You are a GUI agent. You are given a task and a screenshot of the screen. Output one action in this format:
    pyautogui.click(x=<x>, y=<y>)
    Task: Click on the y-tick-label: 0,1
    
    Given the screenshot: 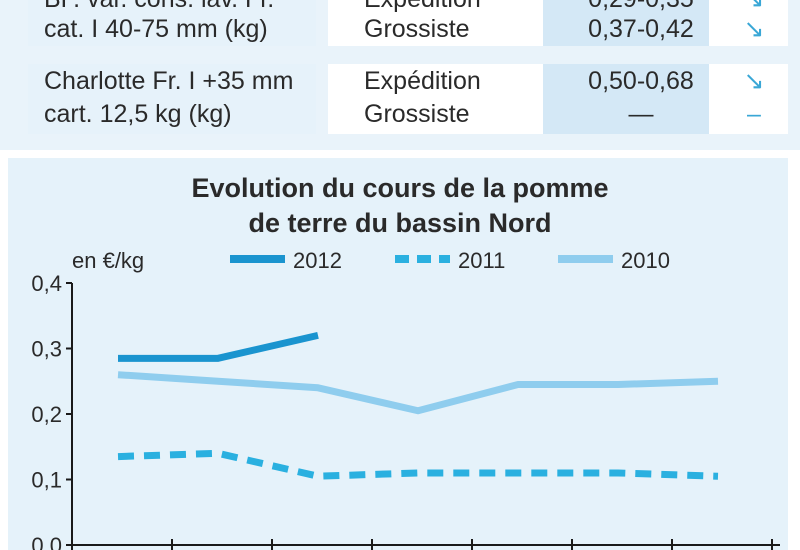 What is the action you would take?
    pyautogui.click(x=46, y=480)
    